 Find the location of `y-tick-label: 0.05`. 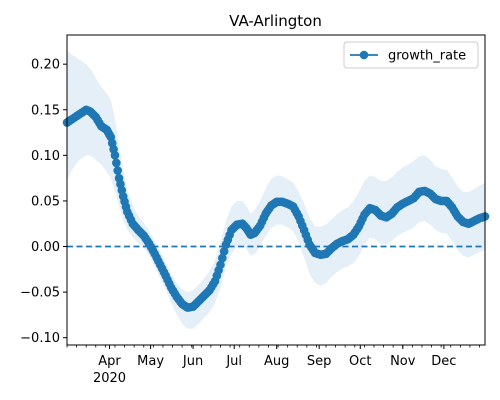

y-tick-label: 0.05 is located at coordinates (45, 201).